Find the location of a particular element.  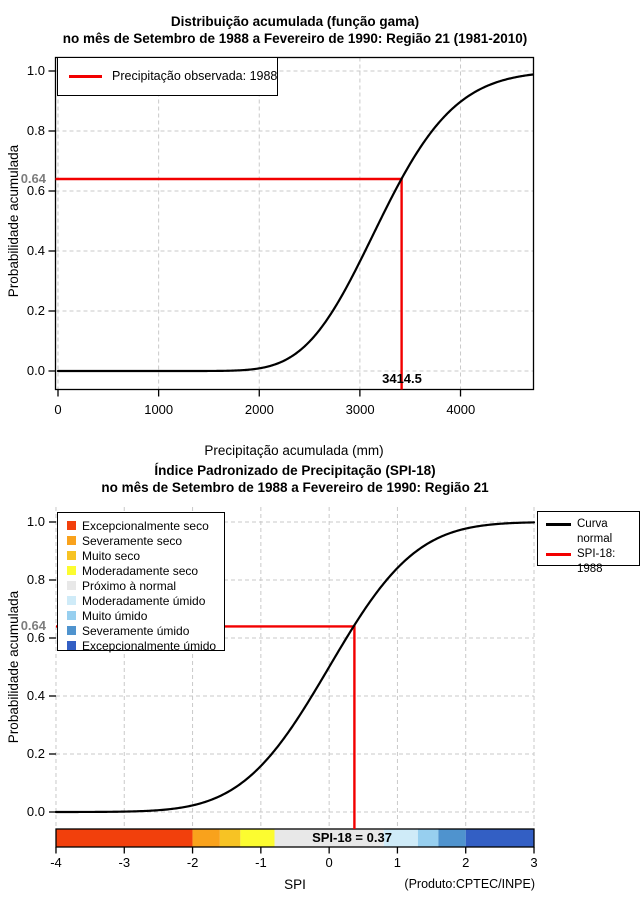

legend-item-sev-seco: Severamente seco is located at coordinates (141, 541).